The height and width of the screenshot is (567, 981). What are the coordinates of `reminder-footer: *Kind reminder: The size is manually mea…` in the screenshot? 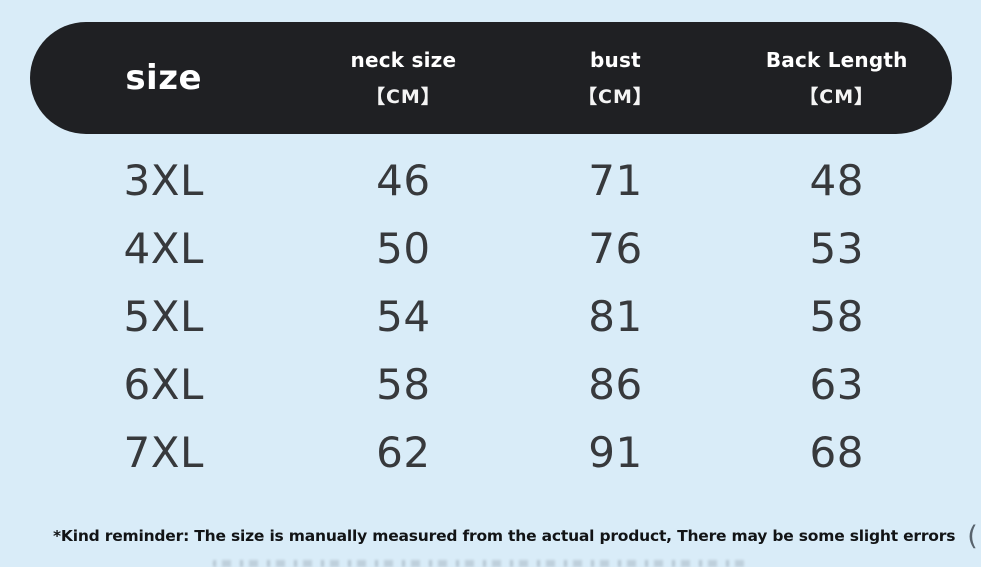 It's located at (517, 536).